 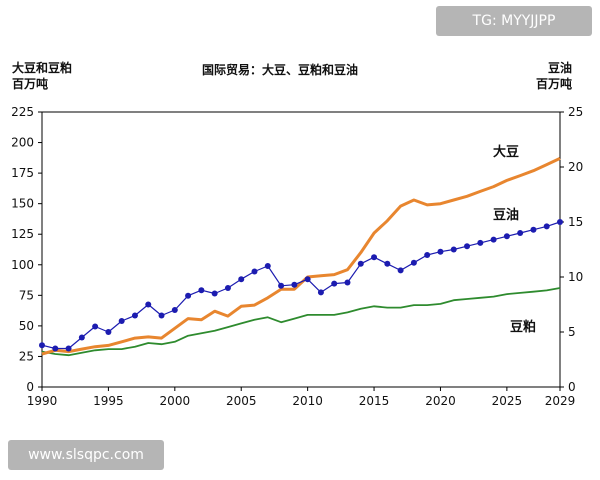 I want to click on series-label-大豆: 大豆, so click(x=506, y=152).